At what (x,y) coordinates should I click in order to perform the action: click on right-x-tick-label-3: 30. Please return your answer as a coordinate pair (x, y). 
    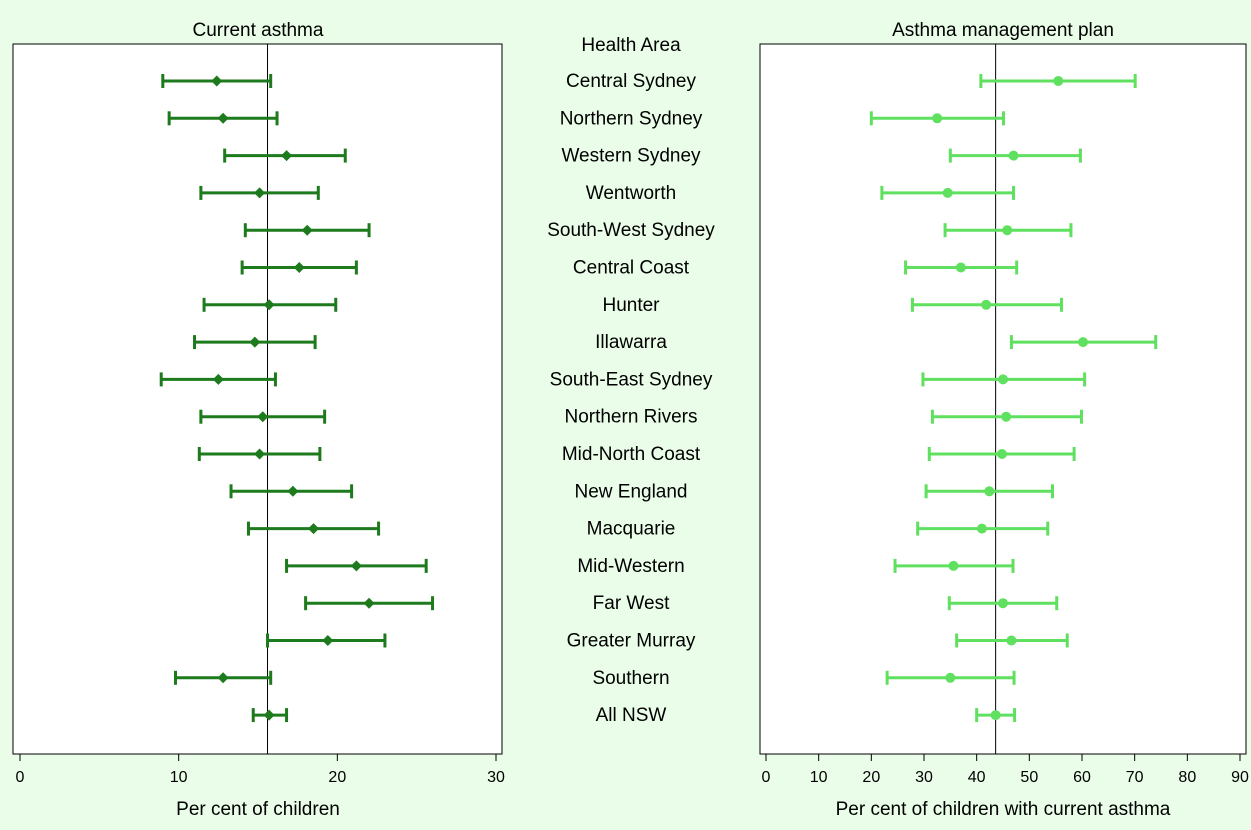
    Looking at the image, I should click on (924, 777).